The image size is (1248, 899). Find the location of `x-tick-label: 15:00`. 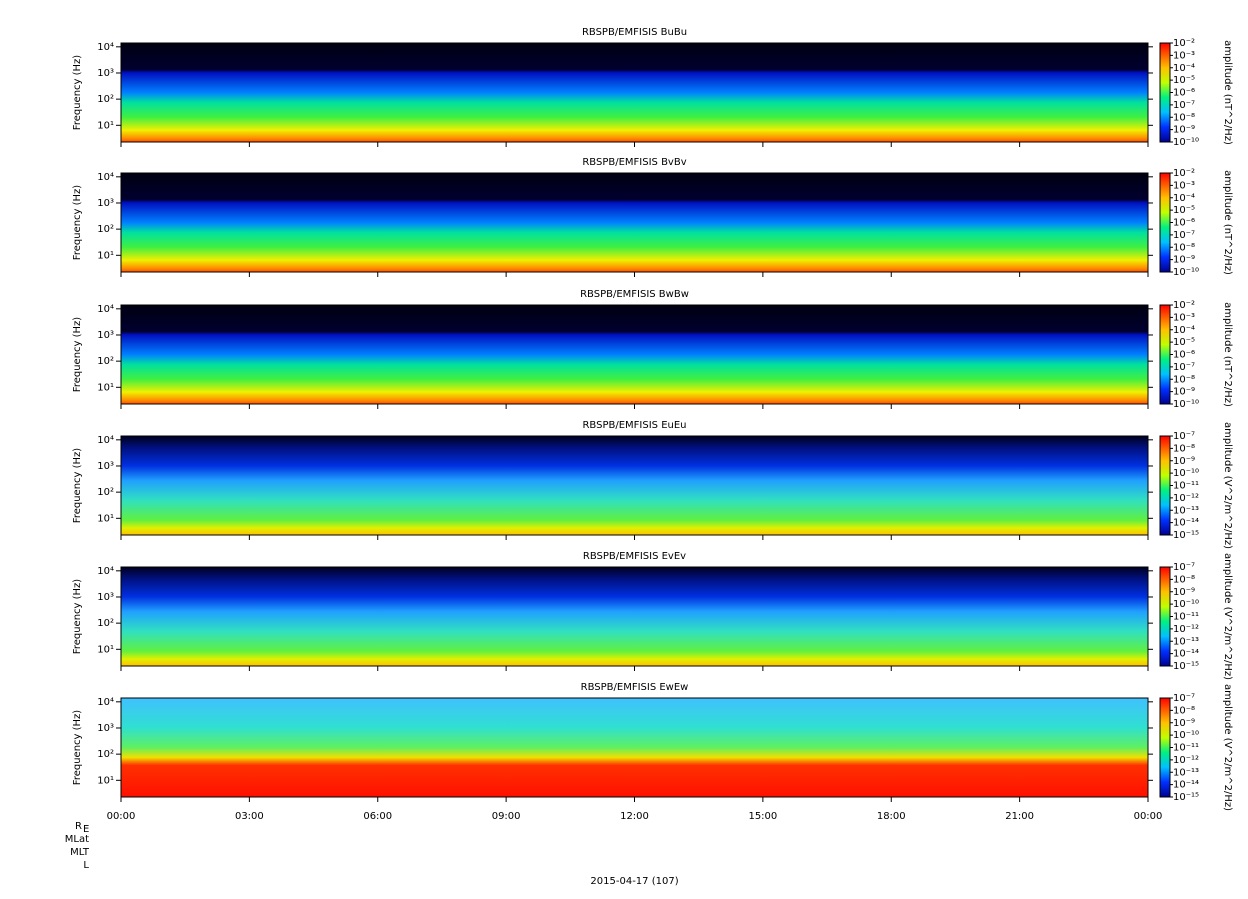

x-tick-label: 15:00 is located at coordinates (762, 816).